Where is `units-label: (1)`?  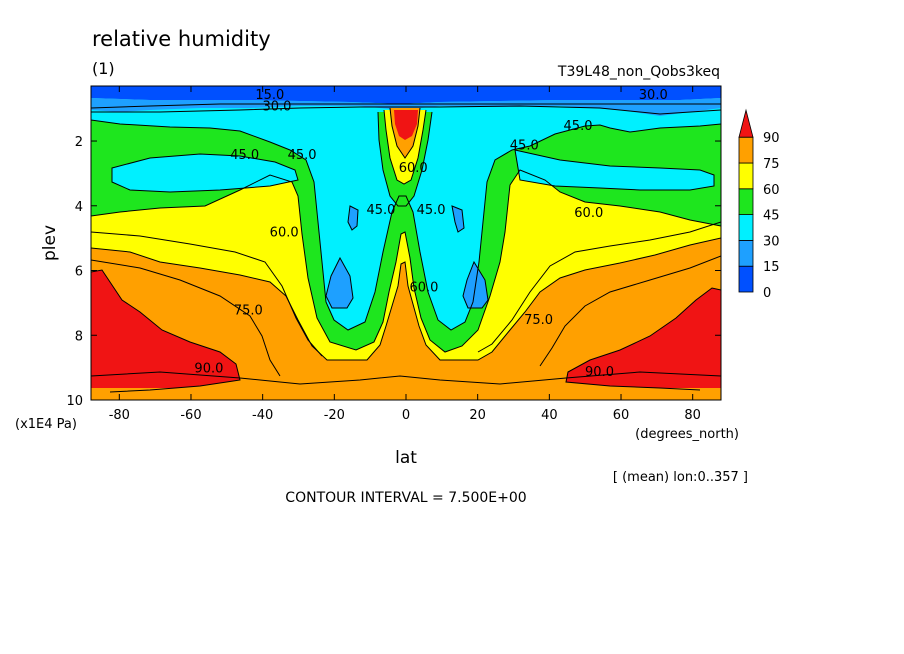
units-label: (1) is located at coordinates (103, 68).